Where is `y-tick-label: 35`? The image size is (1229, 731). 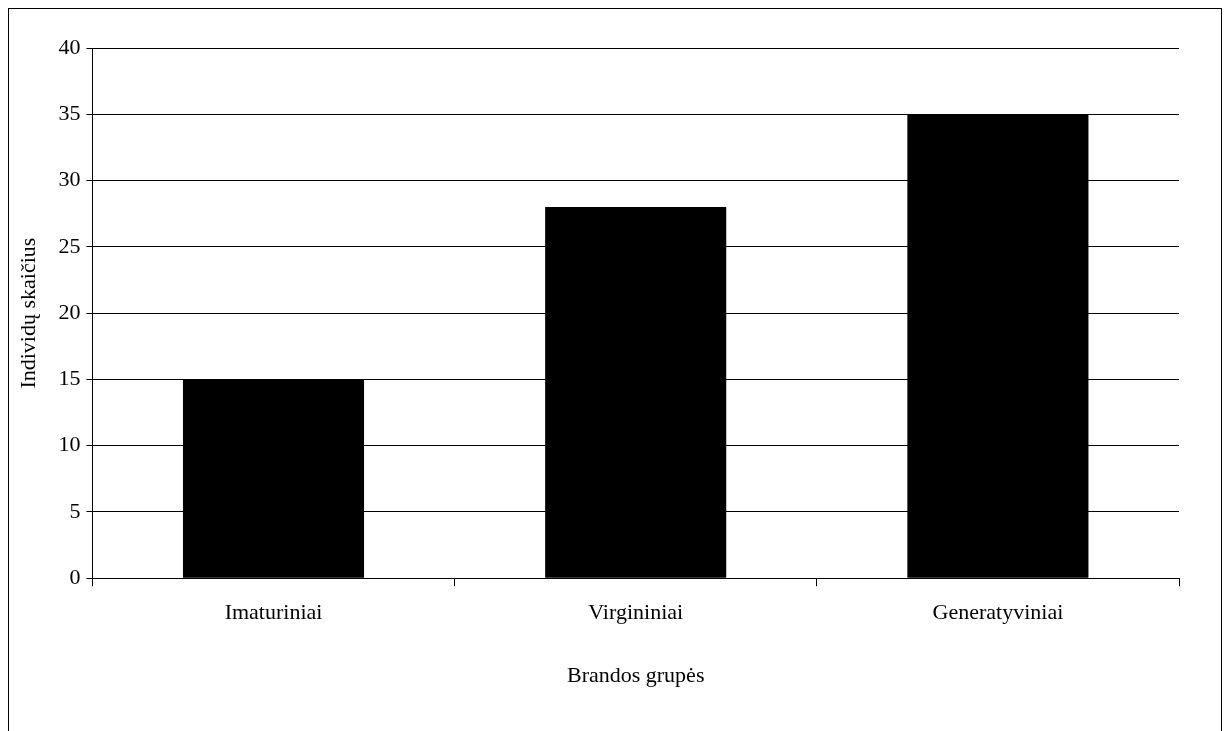
y-tick-label: 35 is located at coordinates (69, 113).